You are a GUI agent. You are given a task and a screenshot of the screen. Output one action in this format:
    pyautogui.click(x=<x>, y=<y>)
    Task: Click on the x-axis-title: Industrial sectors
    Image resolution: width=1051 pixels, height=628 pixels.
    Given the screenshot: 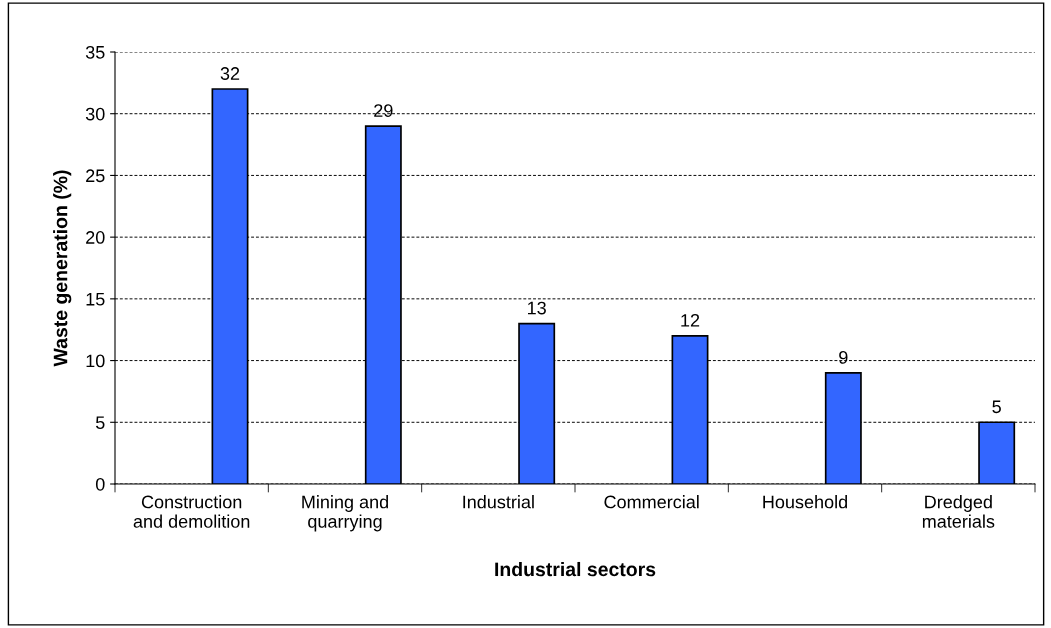 What is the action you would take?
    pyautogui.click(x=575, y=569)
    